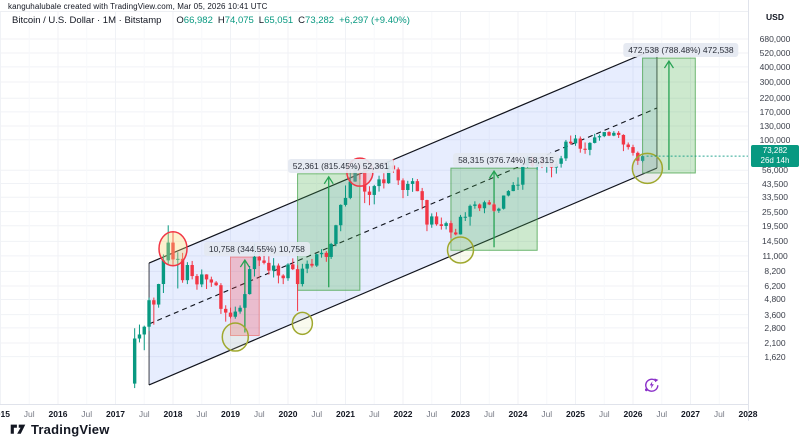  What do you see at coordinates (681, 50) in the screenshot?
I see `projection-label: 472,538 (788.48%) 472,538` at bounding box center [681, 50].